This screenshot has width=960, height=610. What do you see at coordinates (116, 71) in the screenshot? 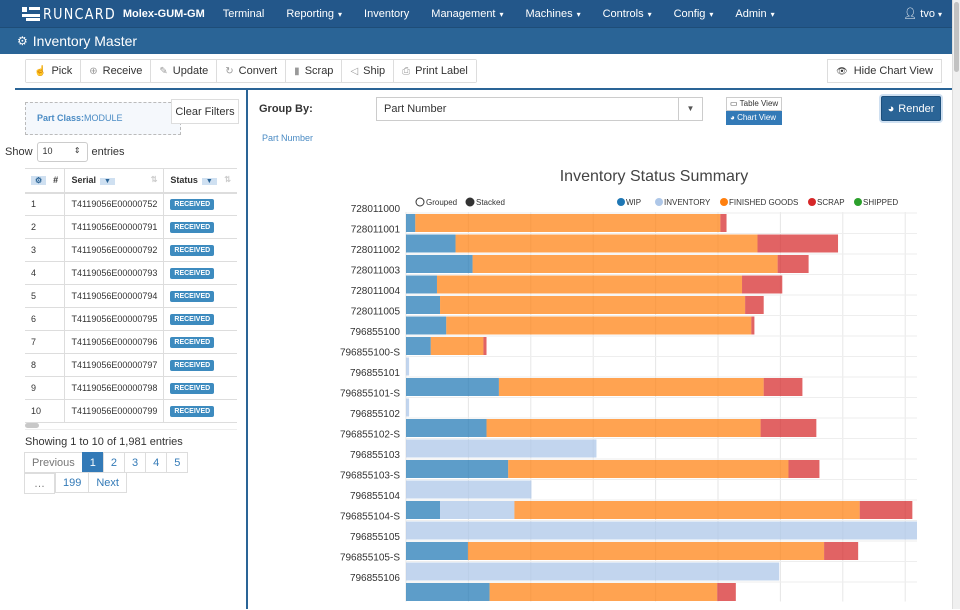
I see `receive-button: ⊕ Receive` at bounding box center [116, 71].